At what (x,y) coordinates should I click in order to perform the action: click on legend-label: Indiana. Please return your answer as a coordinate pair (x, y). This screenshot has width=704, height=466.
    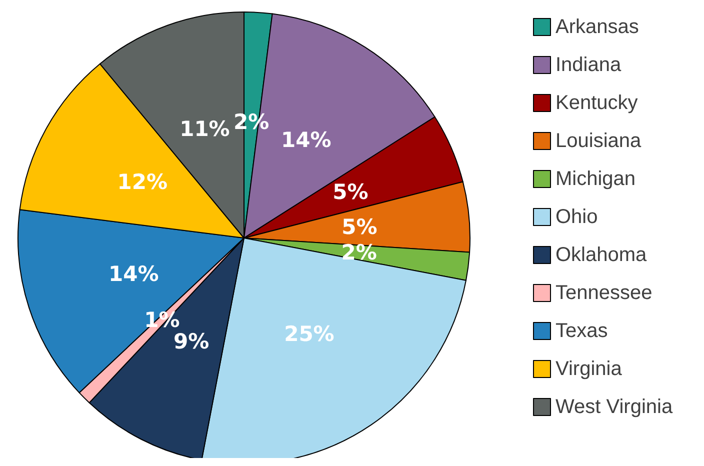
    Looking at the image, I should click on (589, 65).